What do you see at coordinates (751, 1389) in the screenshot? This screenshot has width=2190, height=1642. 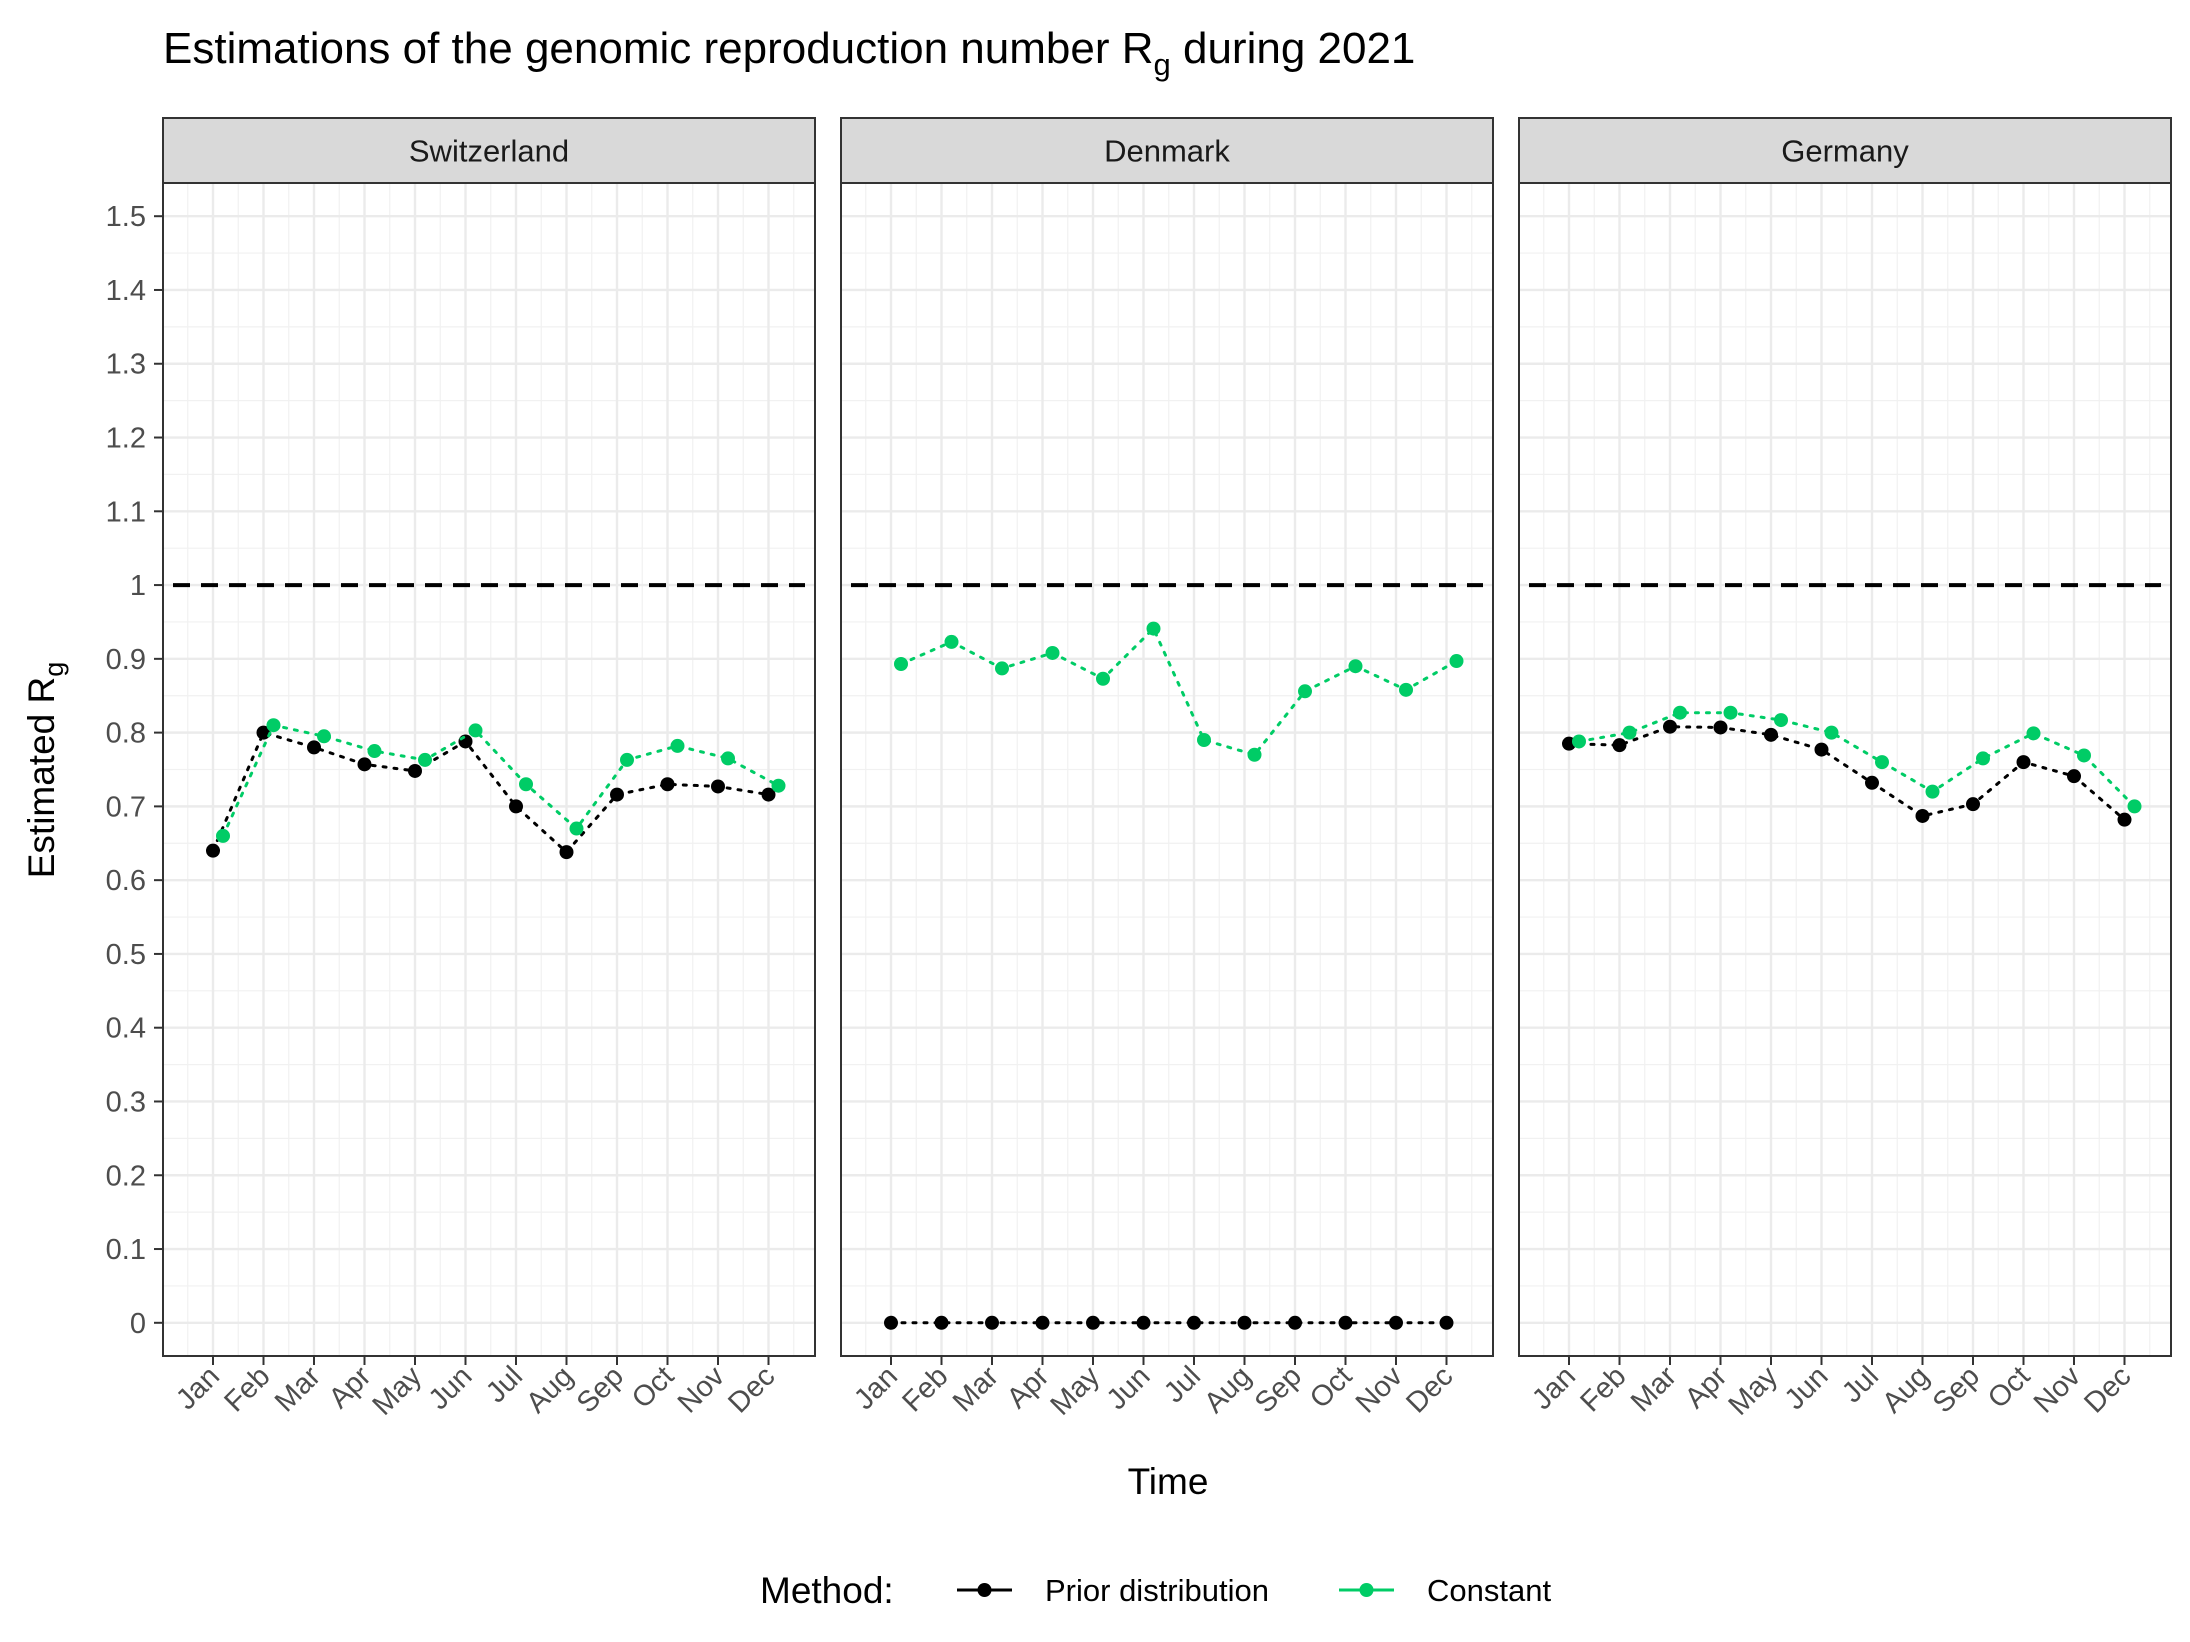 I see `x-tick-label: Dec` at bounding box center [751, 1389].